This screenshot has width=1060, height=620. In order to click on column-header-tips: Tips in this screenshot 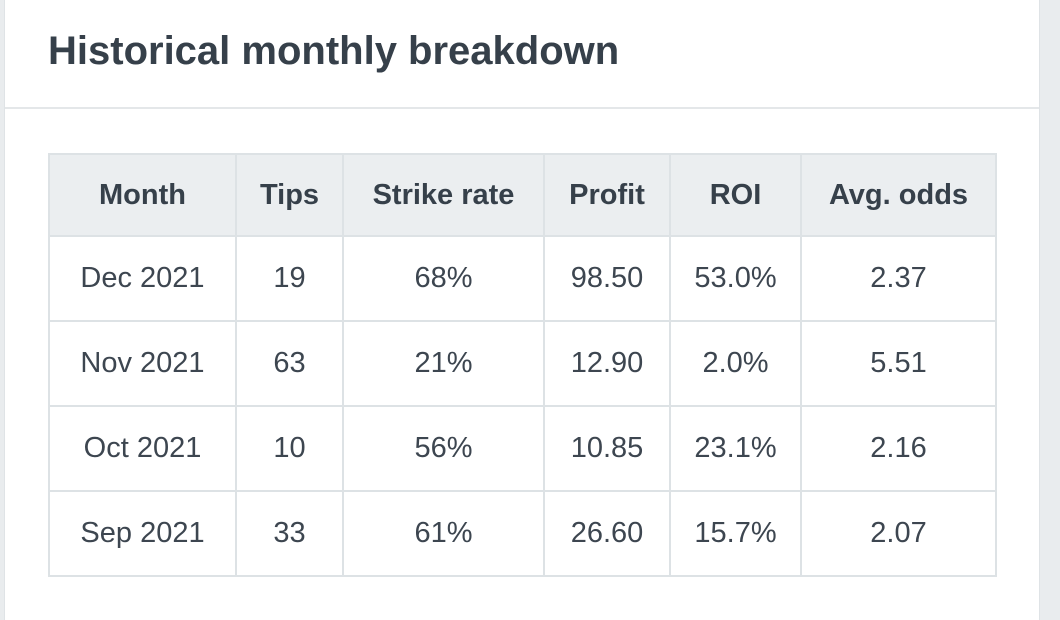, I will do `click(289, 195)`.